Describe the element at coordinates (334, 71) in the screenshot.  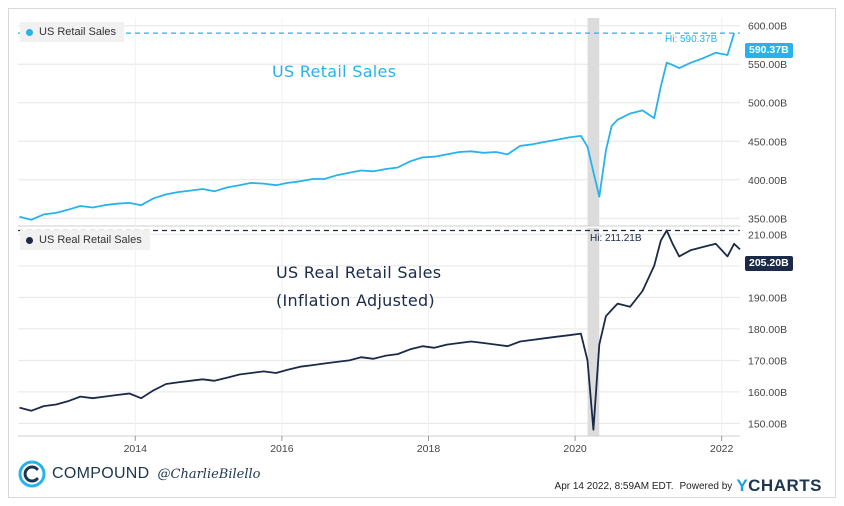
I see `annotation-retail: US Retail Sales` at that location.